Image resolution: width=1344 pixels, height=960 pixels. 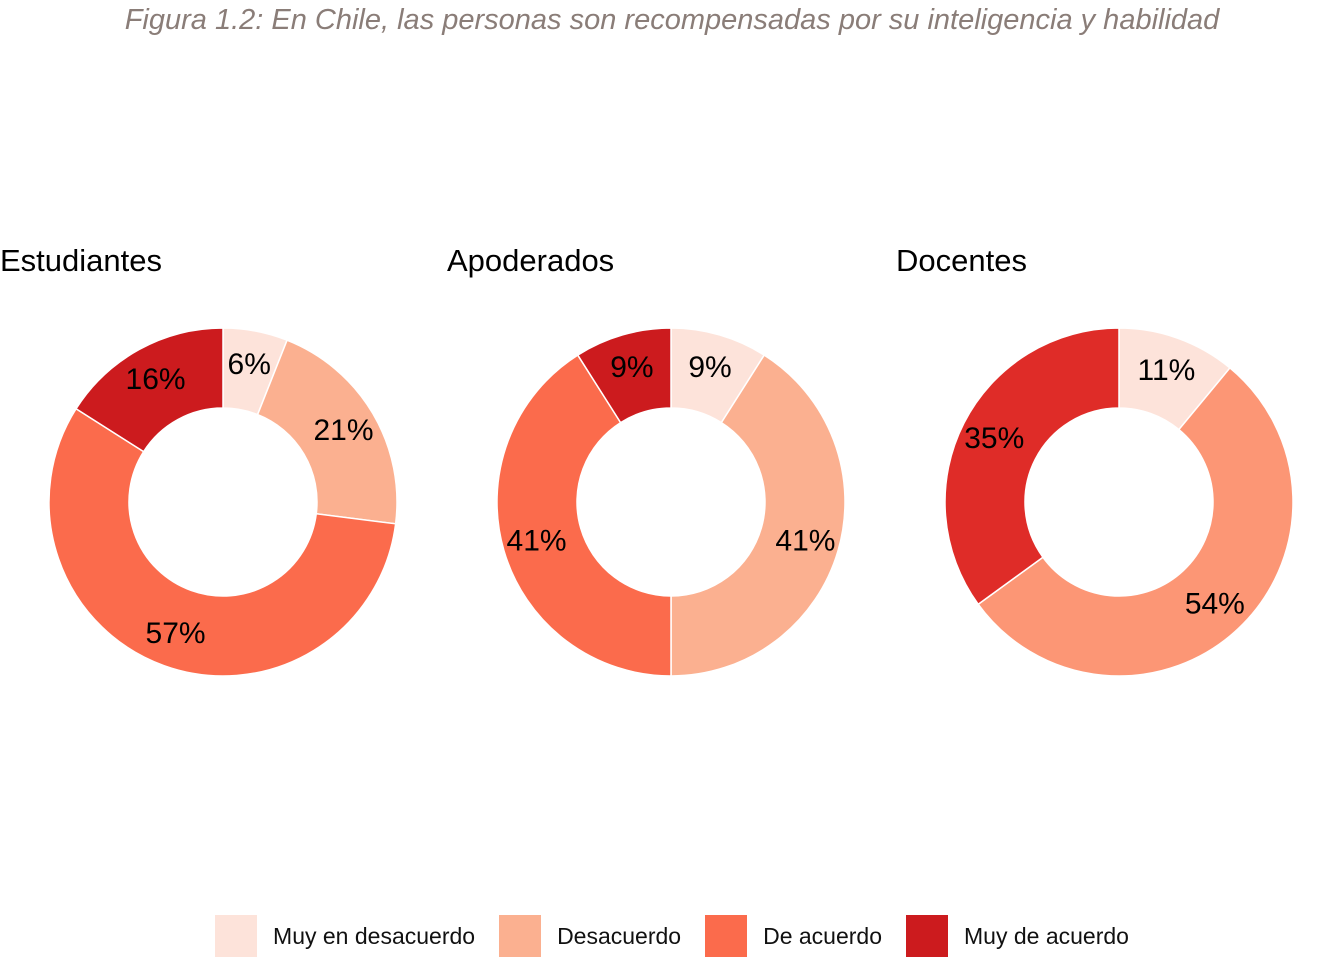 What do you see at coordinates (726, 936) in the screenshot?
I see `legend-swatch-de-acuerdo` at bounding box center [726, 936].